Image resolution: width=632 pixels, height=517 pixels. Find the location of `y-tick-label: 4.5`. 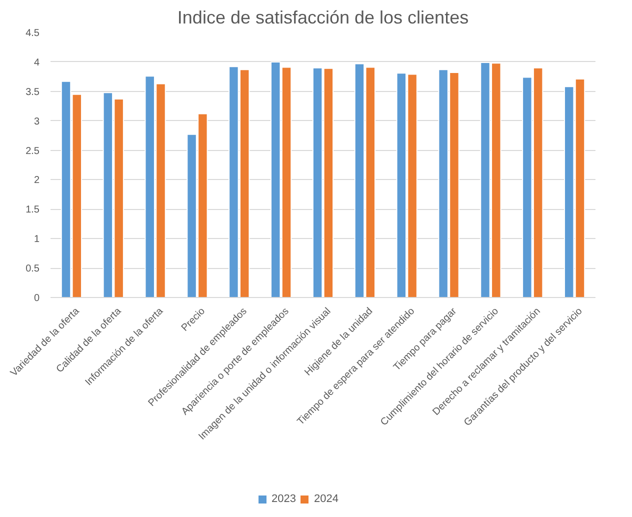

y-tick-label: 4.5 is located at coordinates (33, 33).